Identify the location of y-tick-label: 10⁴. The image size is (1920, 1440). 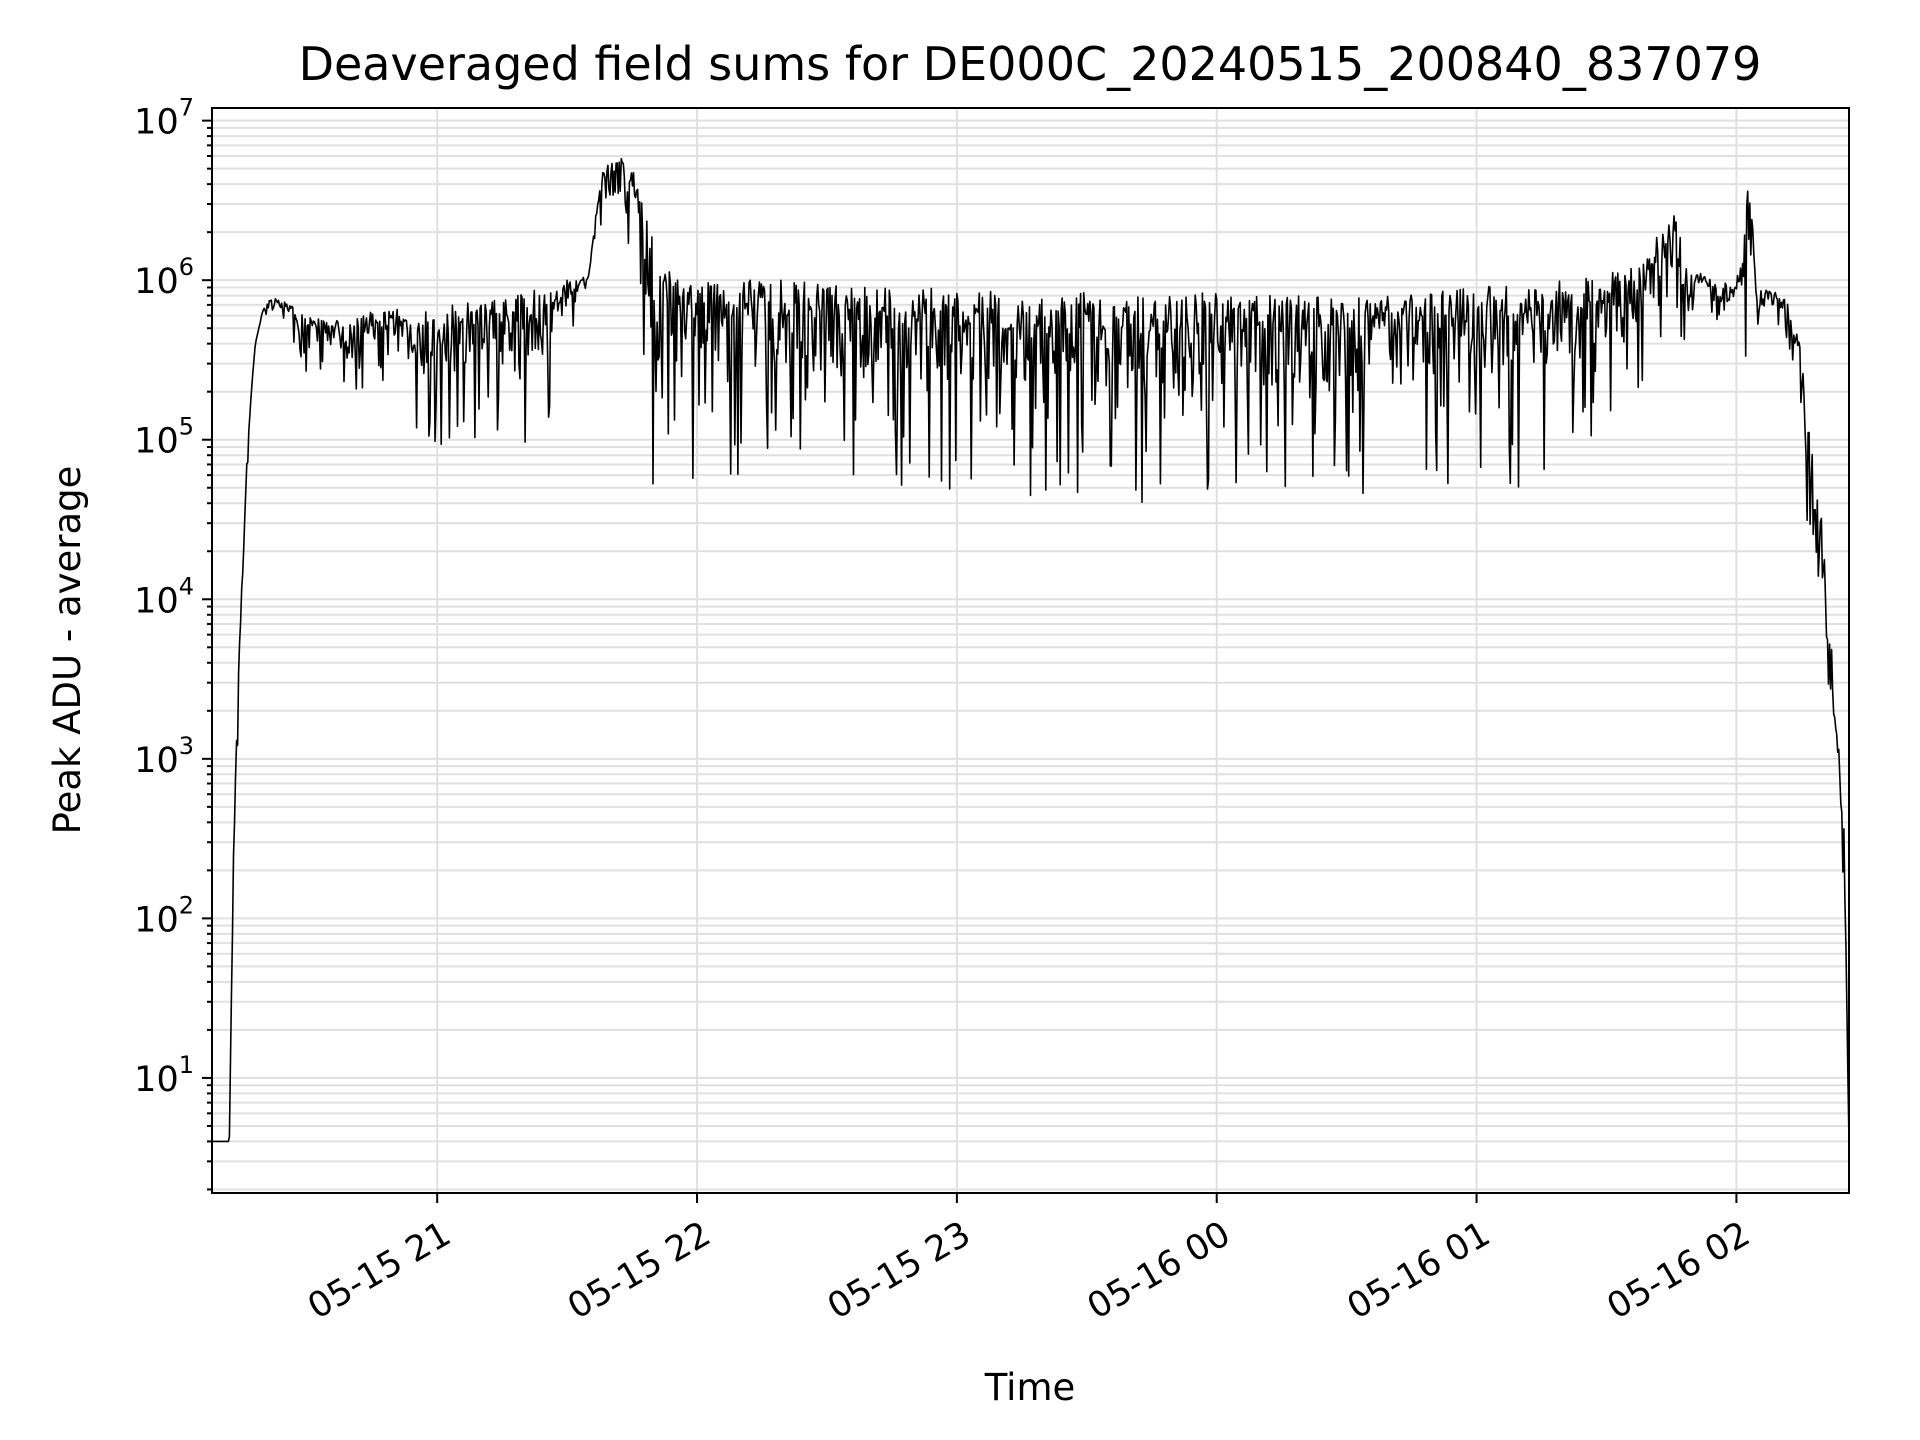
(164, 596).